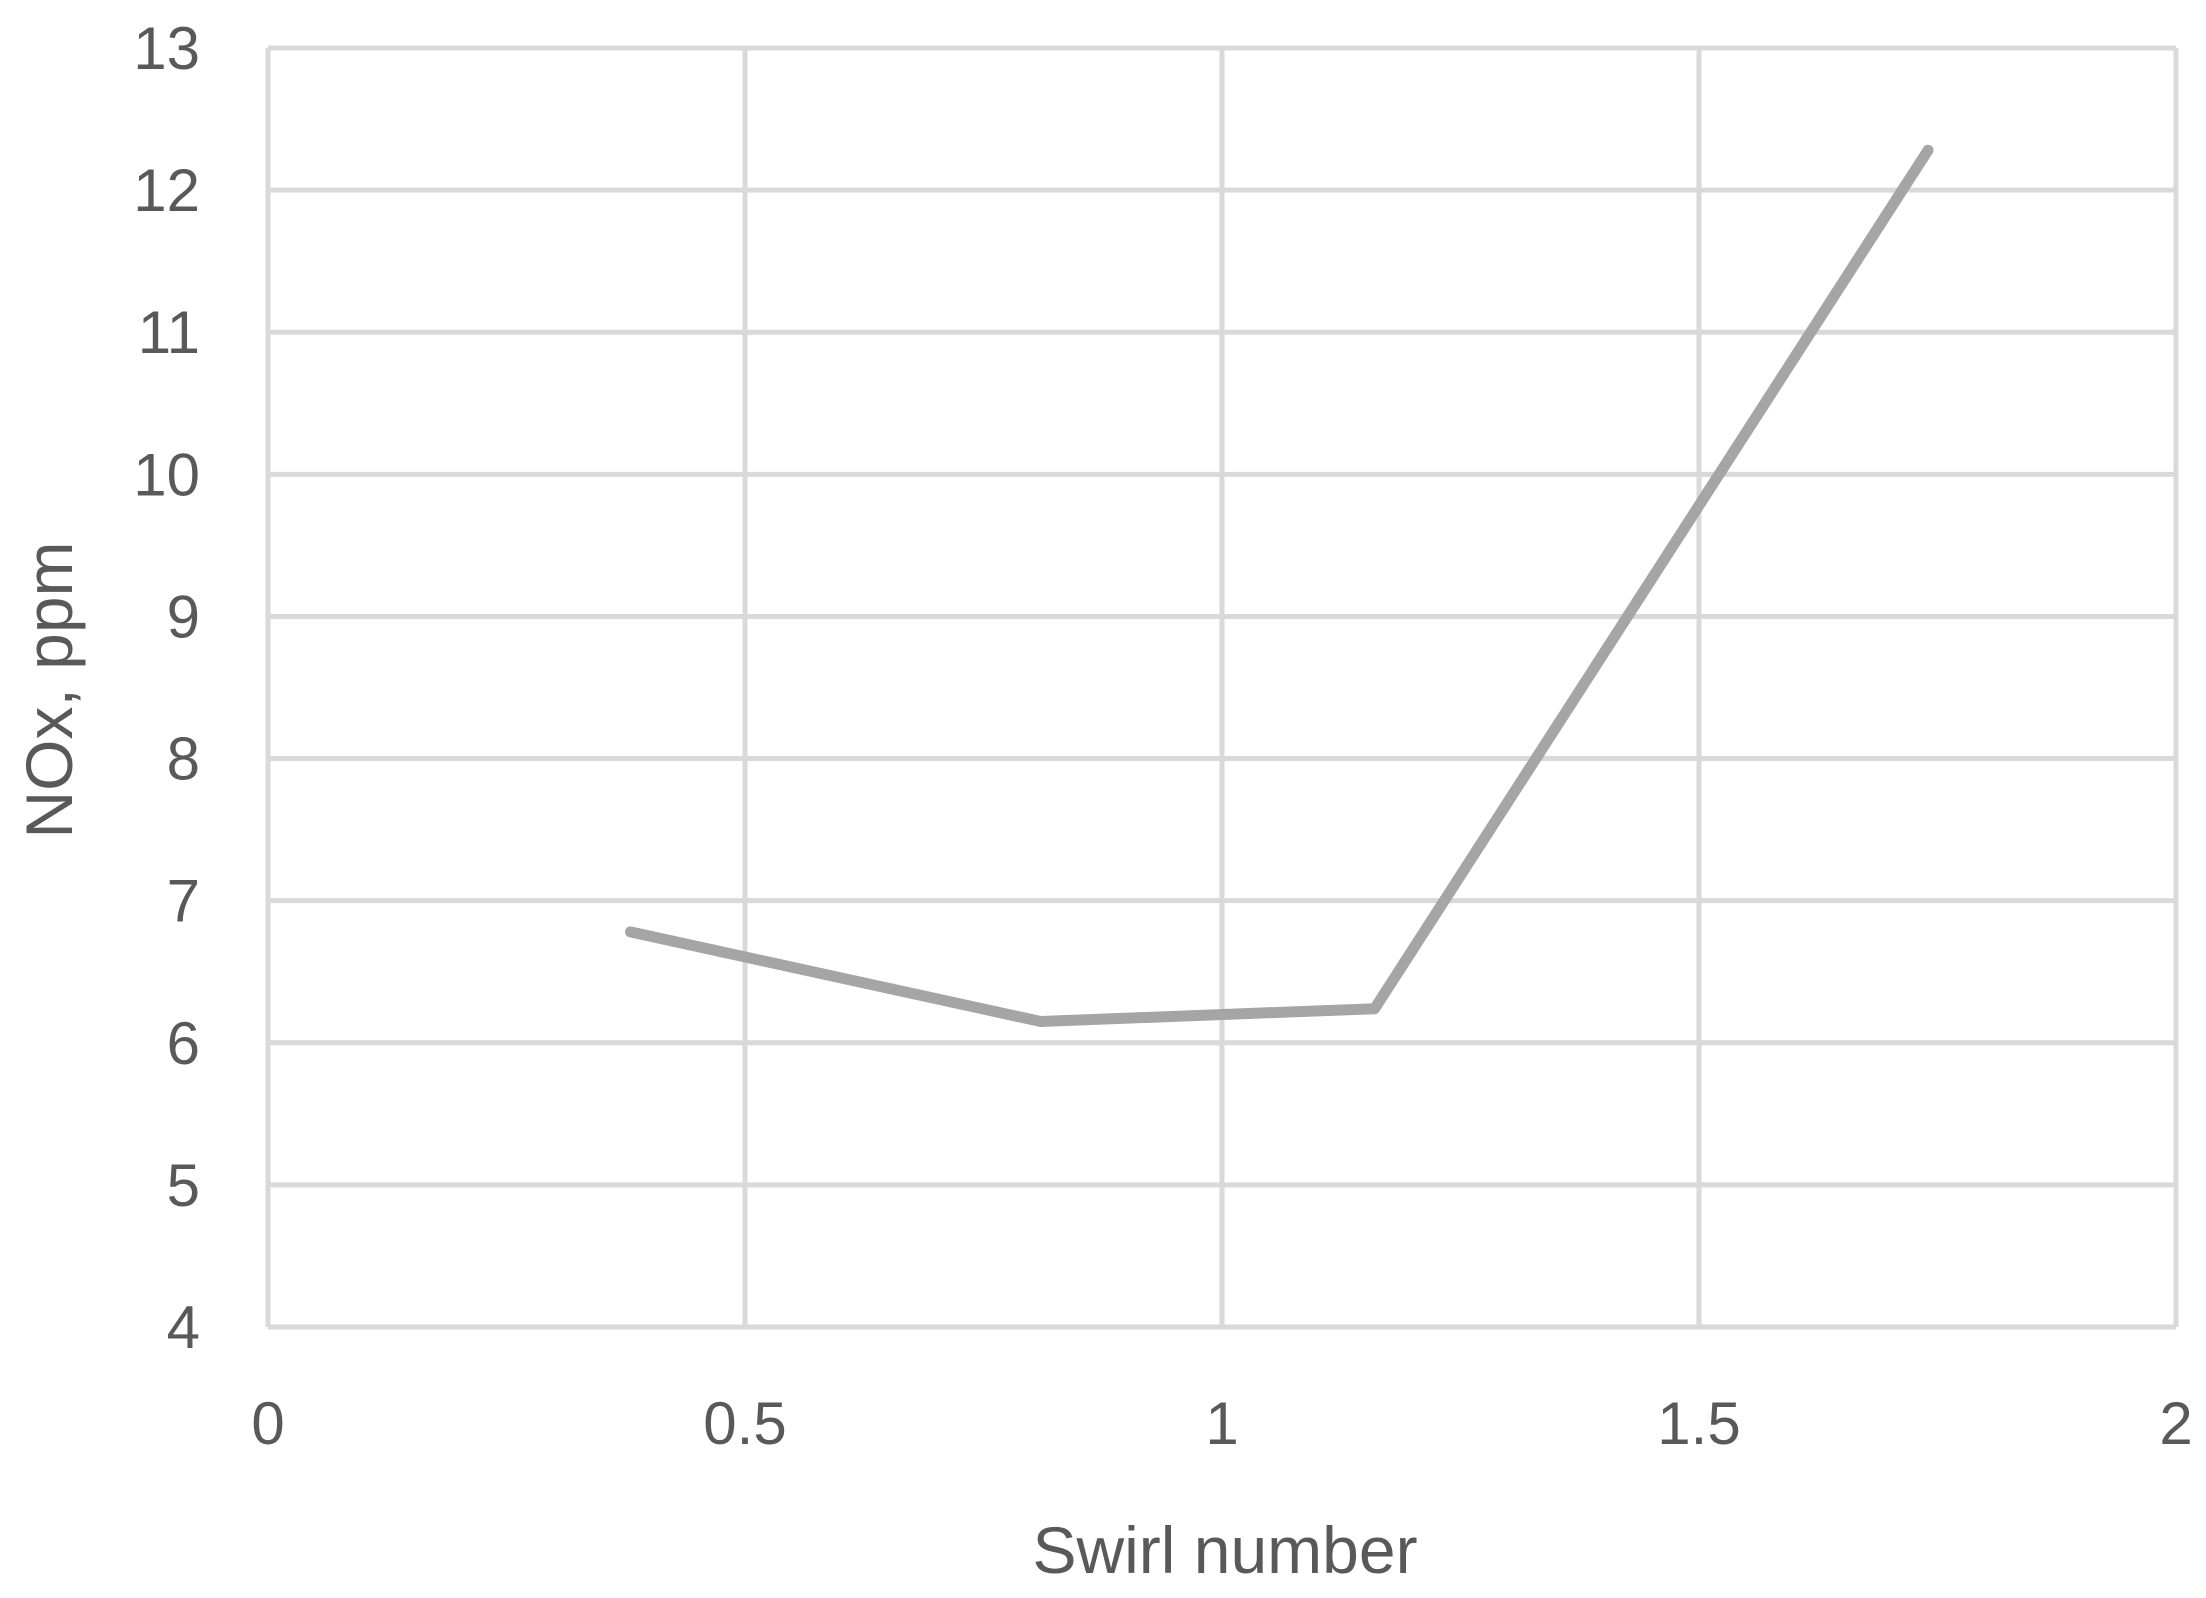 This screenshot has height=1598, width=2206. What do you see at coordinates (183, 901) in the screenshot?
I see `y-tick-label: 7` at bounding box center [183, 901].